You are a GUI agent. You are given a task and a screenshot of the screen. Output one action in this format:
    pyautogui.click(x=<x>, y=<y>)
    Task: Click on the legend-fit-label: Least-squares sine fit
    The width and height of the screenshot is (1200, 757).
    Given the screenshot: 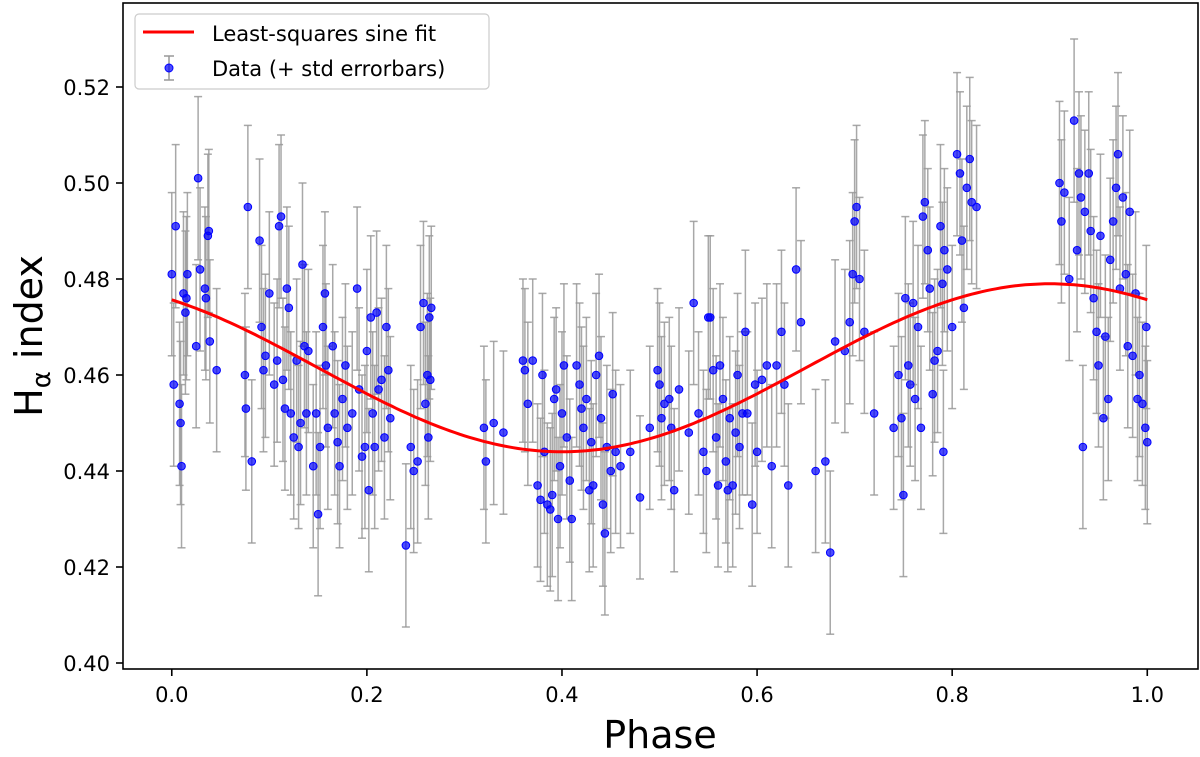 What is the action you would take?
    pyautogui.click(x=324, y=34)
    